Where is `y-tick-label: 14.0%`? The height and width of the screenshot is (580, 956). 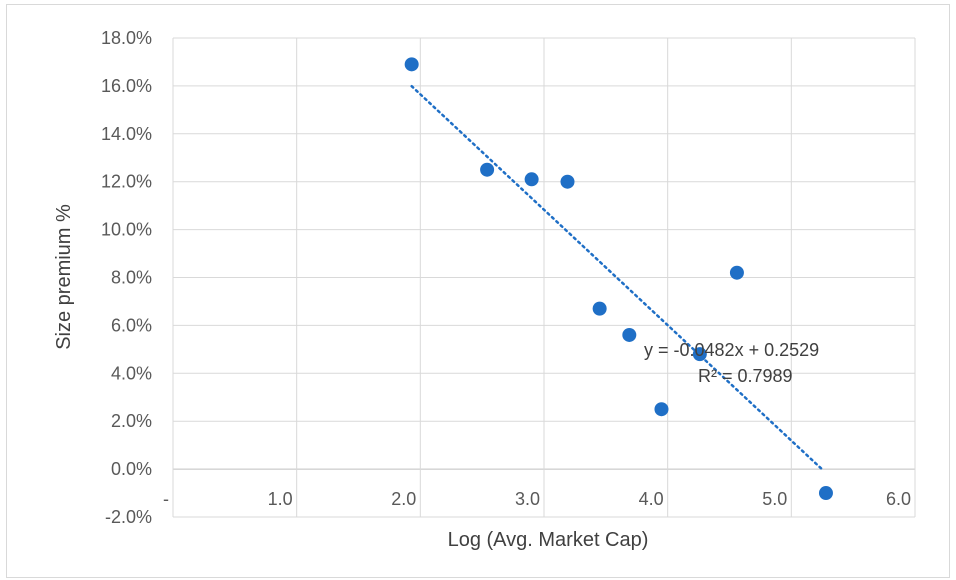 y-tick-label: 14.0% is located at coordinates (126, 134).